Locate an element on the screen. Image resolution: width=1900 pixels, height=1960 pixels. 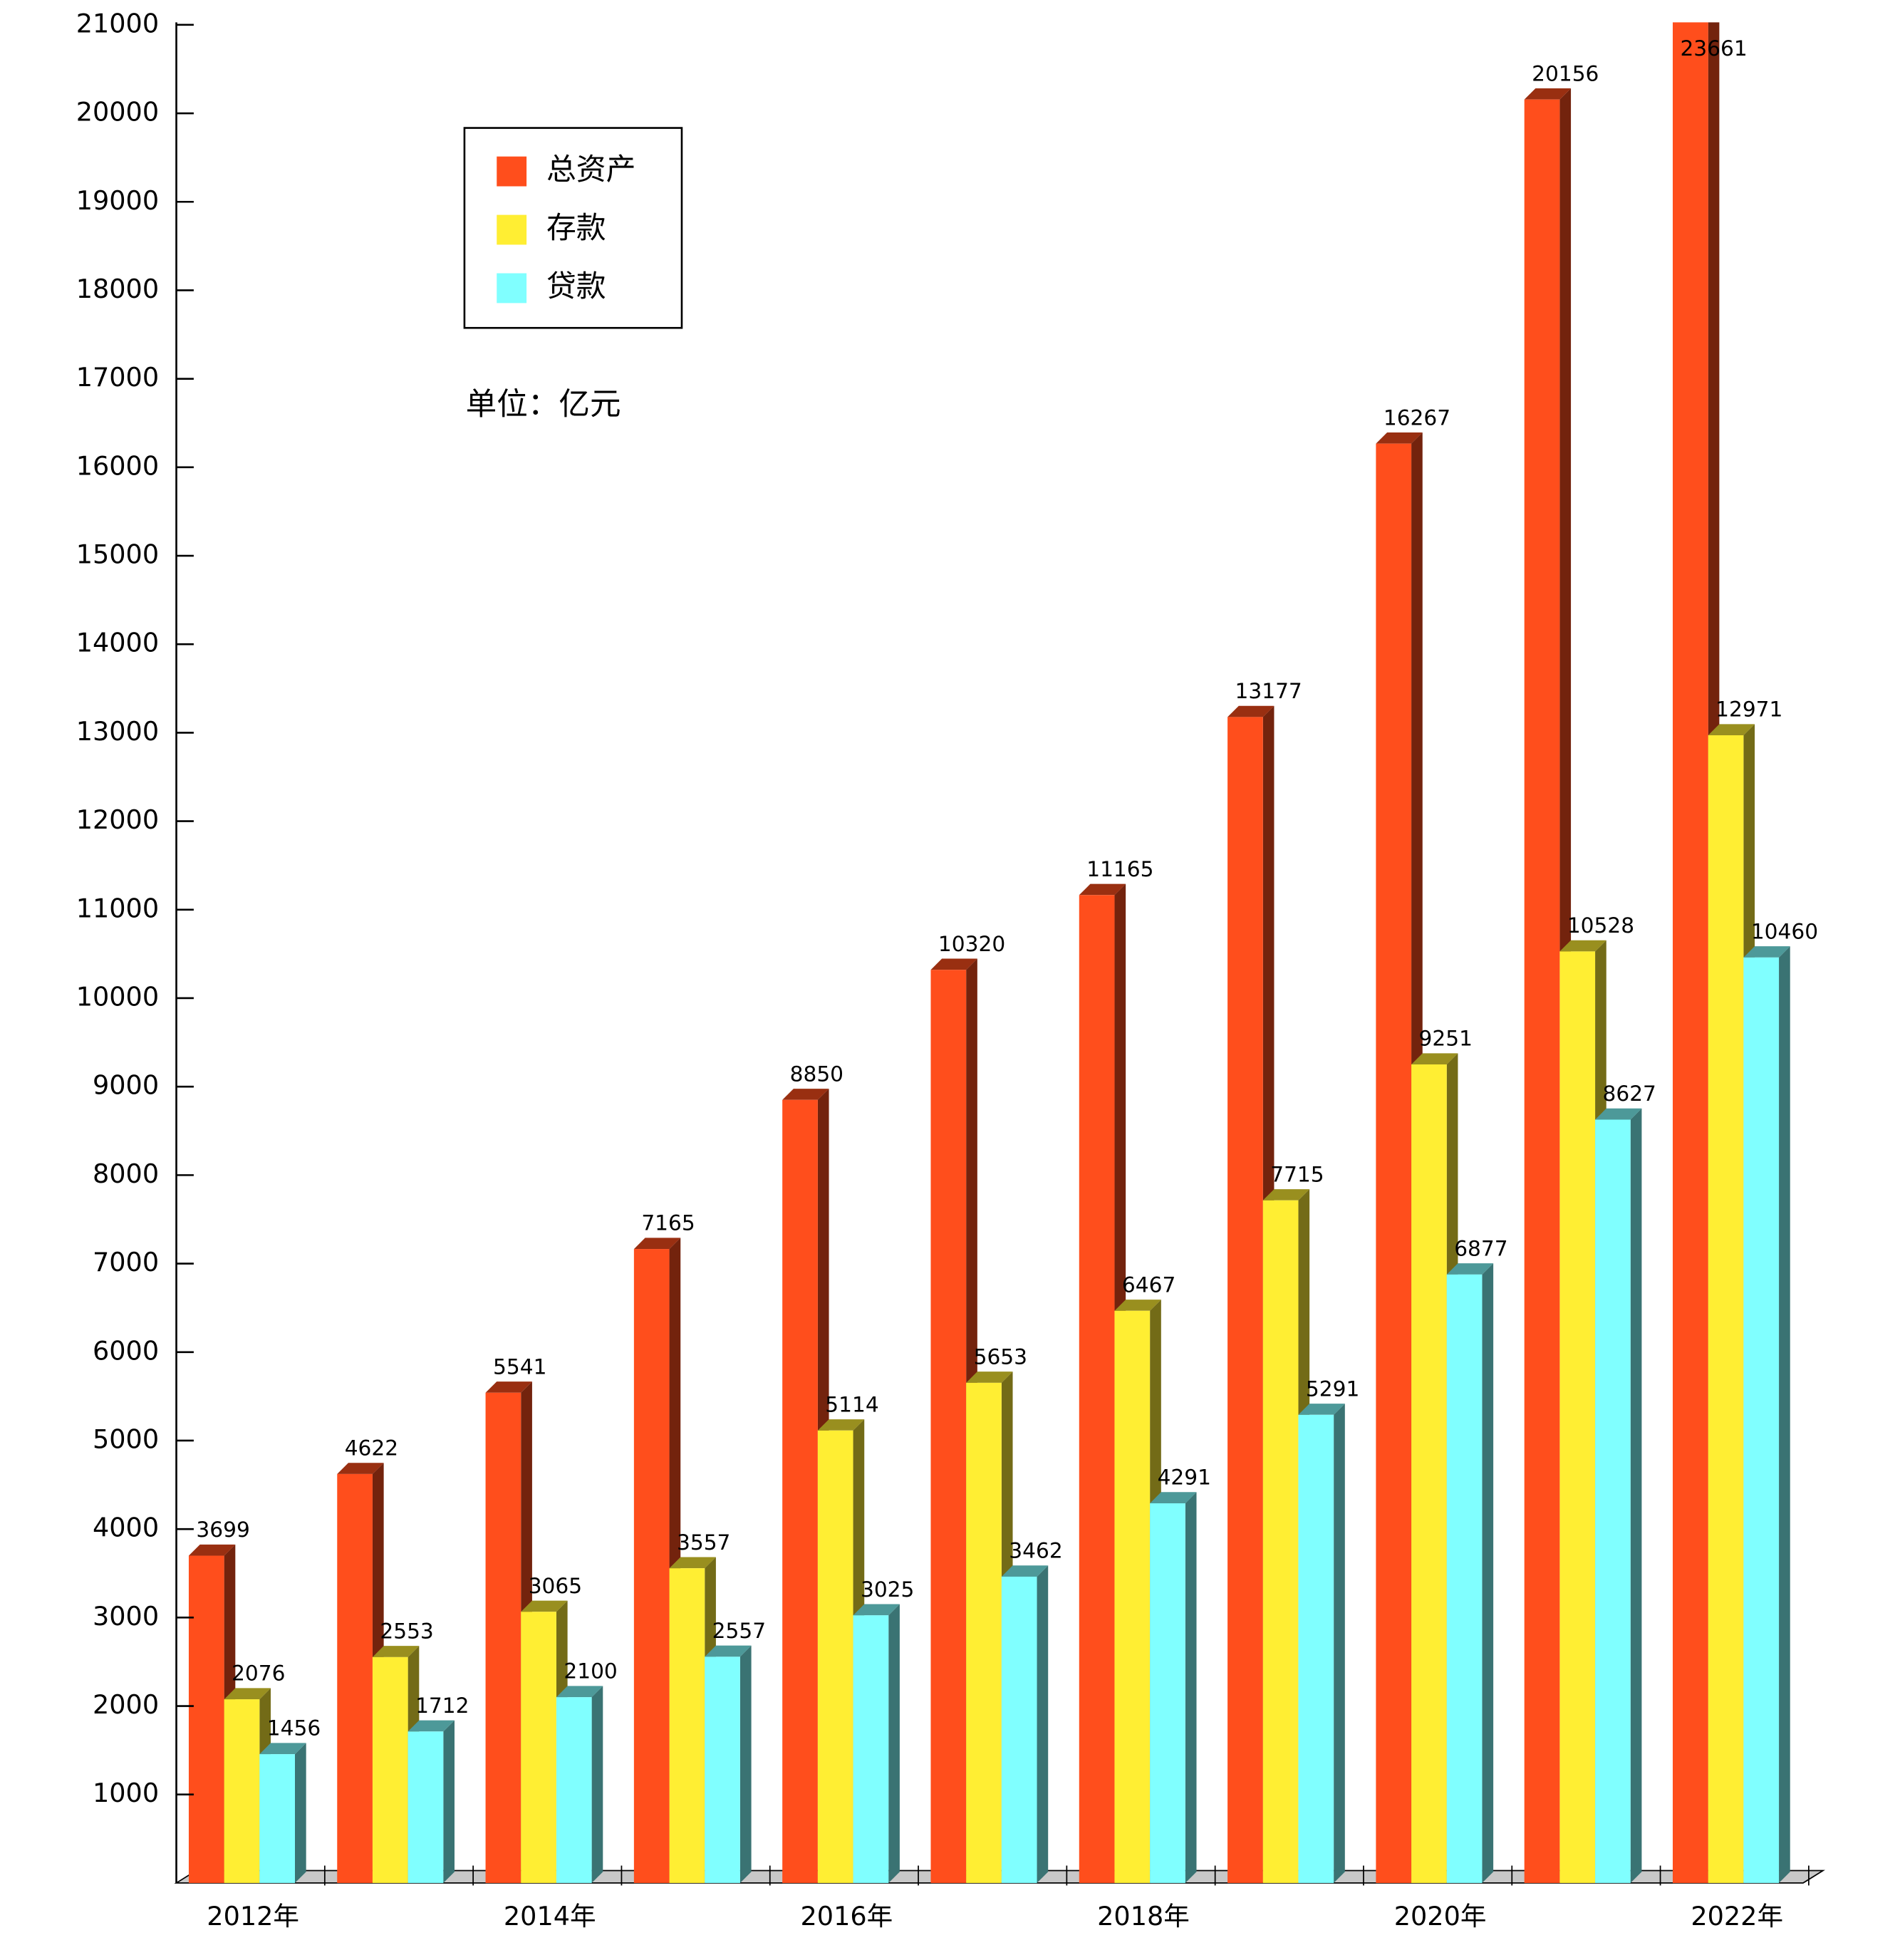
unit-note: 单位：亿元 is located at coordinates (543, 404).